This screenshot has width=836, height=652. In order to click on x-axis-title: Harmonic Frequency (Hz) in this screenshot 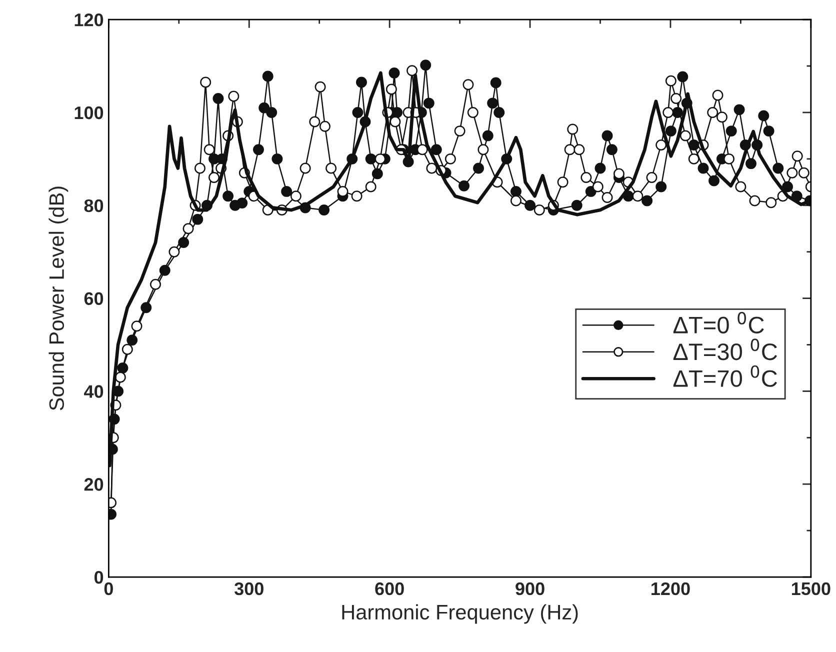, I will do `click(460, 614)`.